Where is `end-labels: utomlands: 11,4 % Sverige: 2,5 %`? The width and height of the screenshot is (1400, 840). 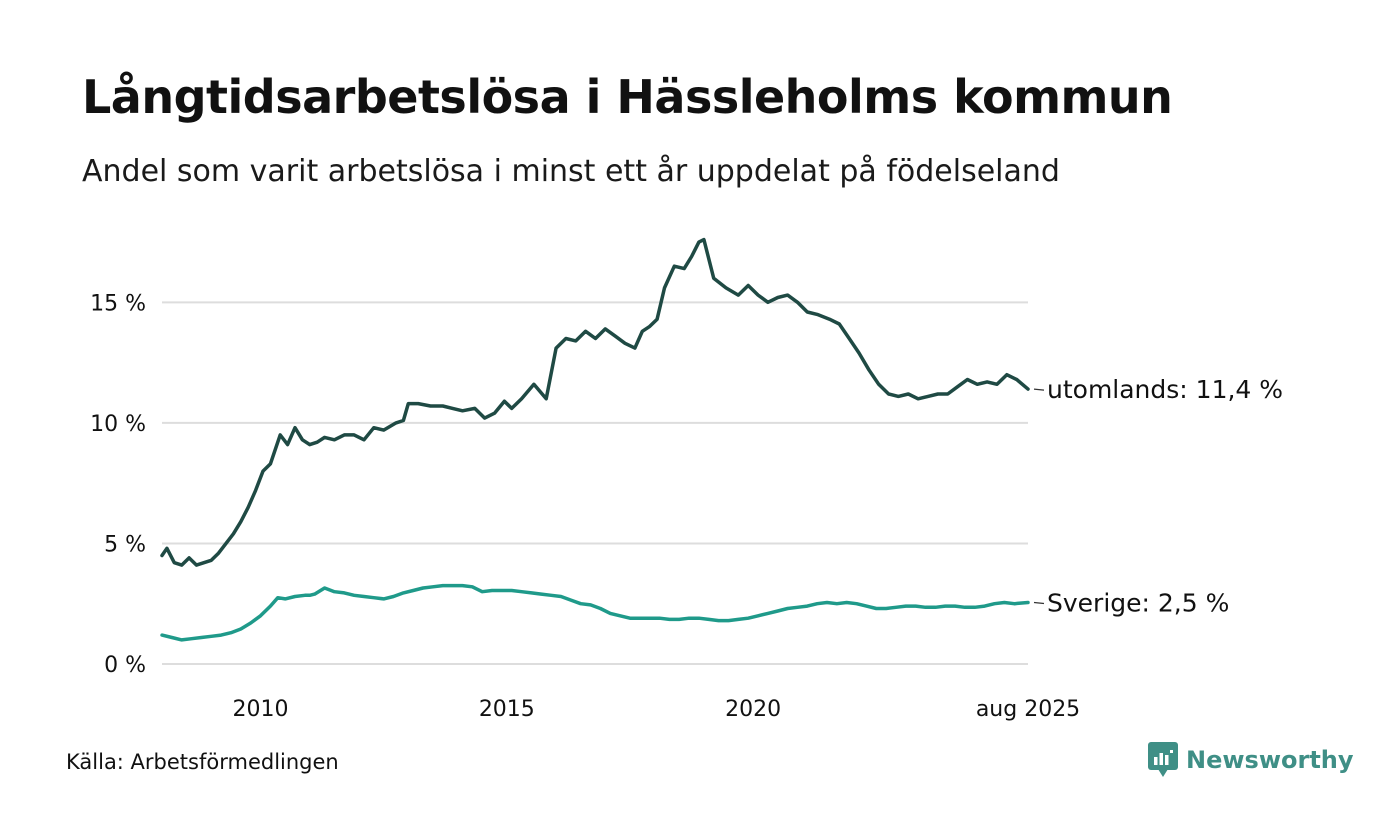 end-labels: utomlands: 11,4 % Sverige: 2,5 % is located at coordinates (1158, 496).